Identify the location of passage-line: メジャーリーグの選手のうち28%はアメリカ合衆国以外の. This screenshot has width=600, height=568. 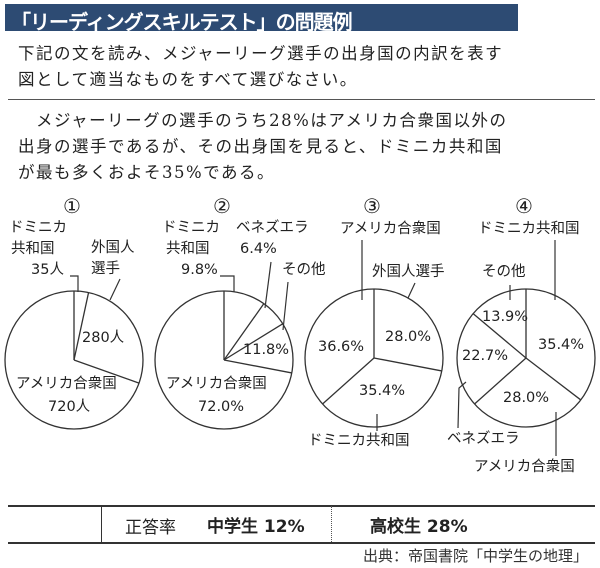
(263, 120).